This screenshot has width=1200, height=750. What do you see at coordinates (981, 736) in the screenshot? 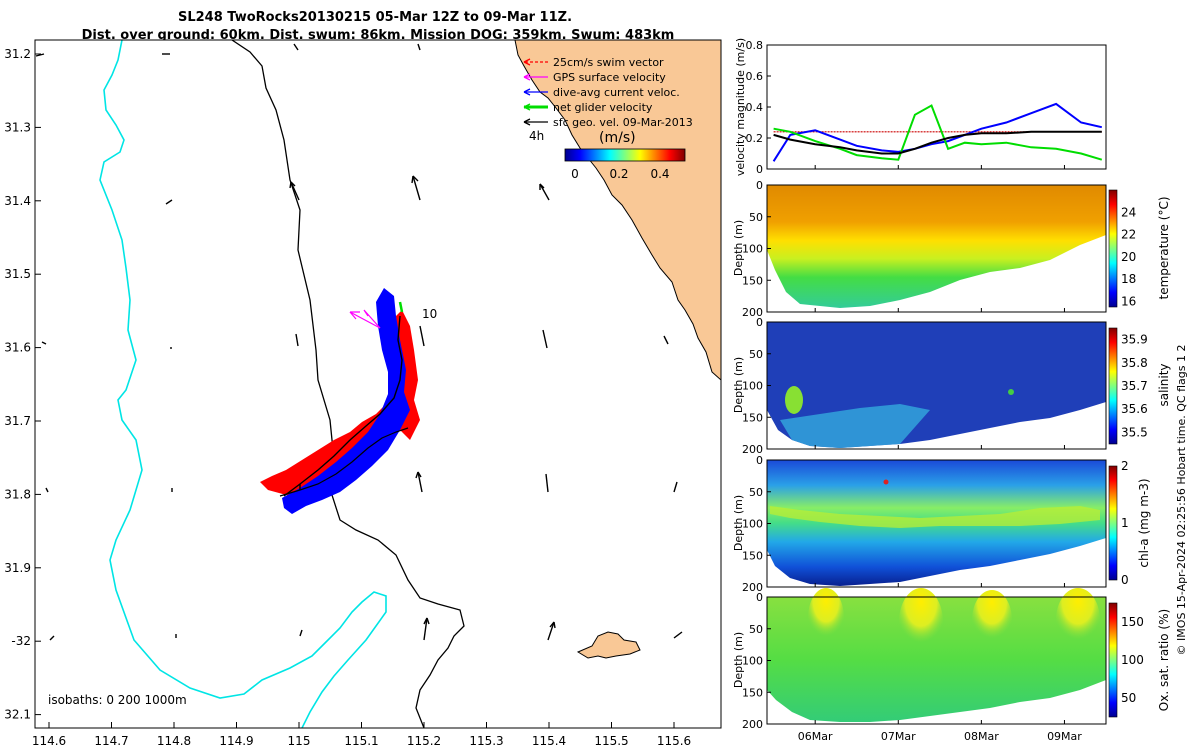
I see `date-tick-label: 08Mar` at bounding box center [981, 736].